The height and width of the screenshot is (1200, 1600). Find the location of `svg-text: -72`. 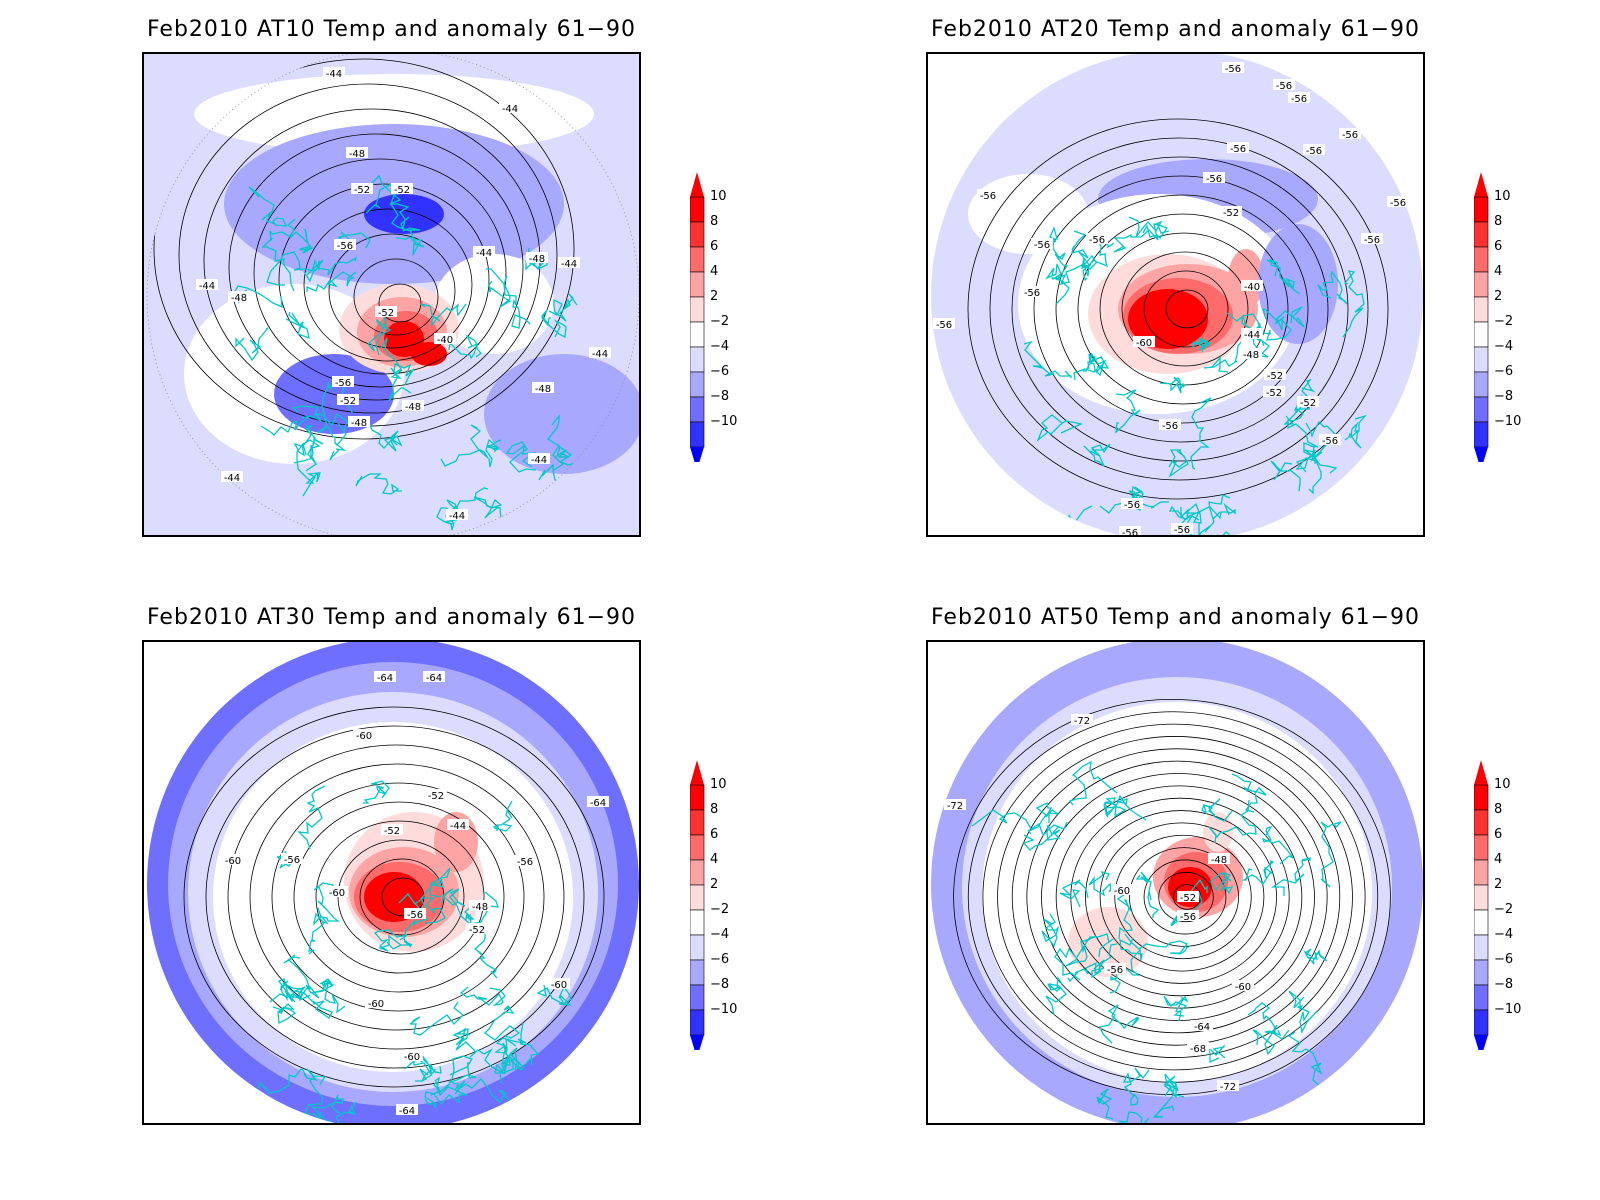

svg-text: -72 is located at coordinates (1228, 1087).